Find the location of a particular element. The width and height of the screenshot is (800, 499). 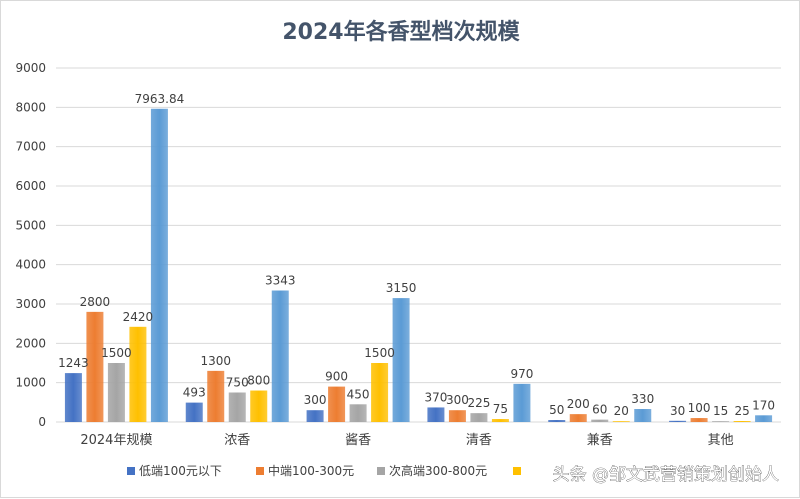

data-label: 3150 is located at coordinates (401, 288).